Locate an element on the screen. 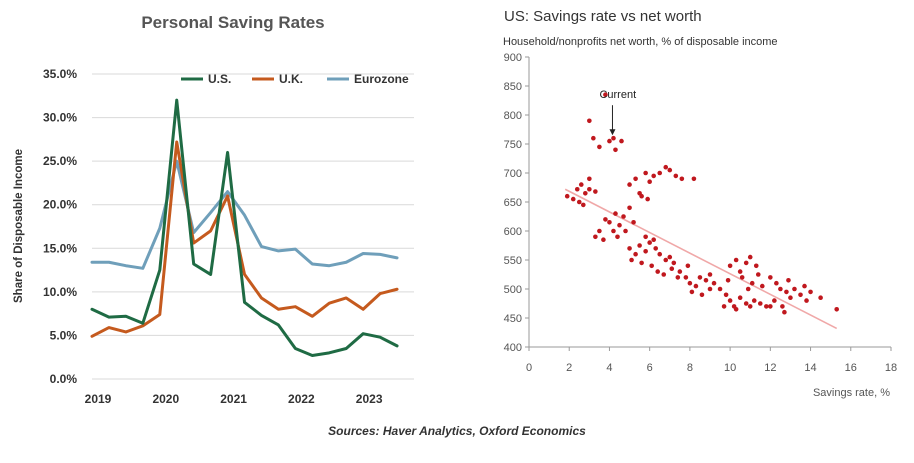  left-x-tick-label: 2021 is located at coordinates (233, 399).